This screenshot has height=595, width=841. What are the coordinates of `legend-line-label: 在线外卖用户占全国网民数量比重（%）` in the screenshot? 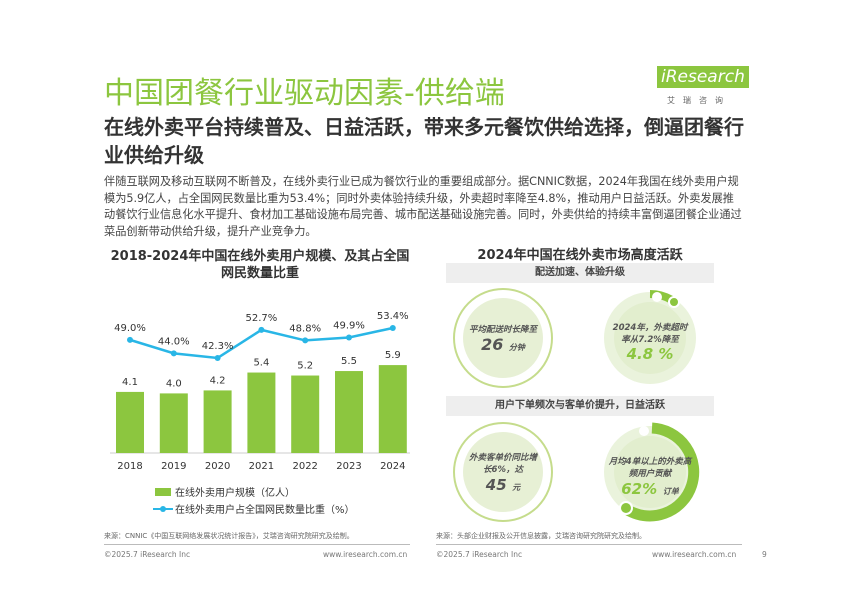 It's located at (265, 509).